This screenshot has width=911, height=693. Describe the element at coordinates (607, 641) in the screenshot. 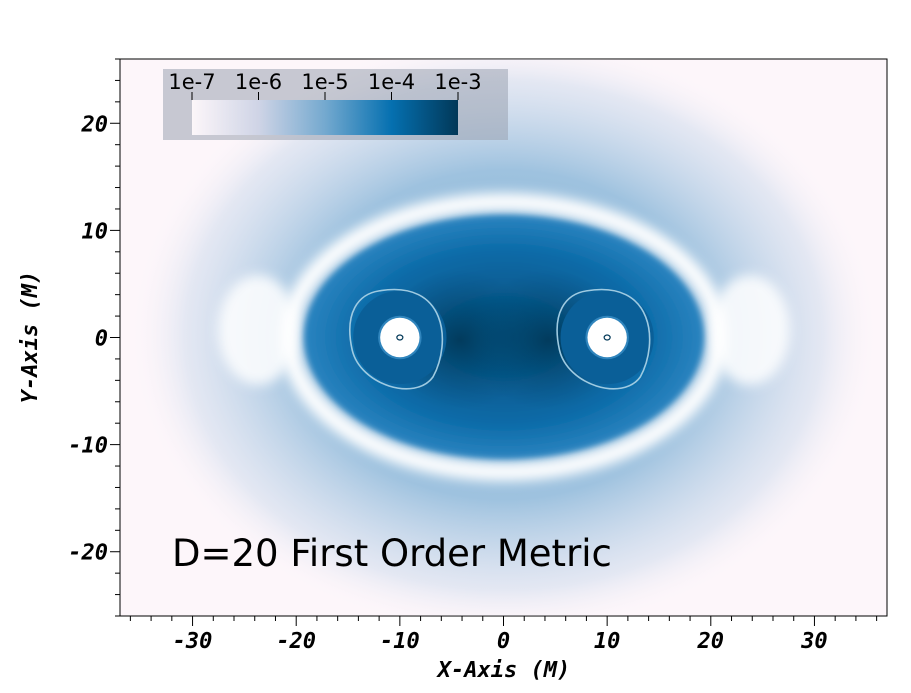

I see `x-tick-label: 10` at that location.